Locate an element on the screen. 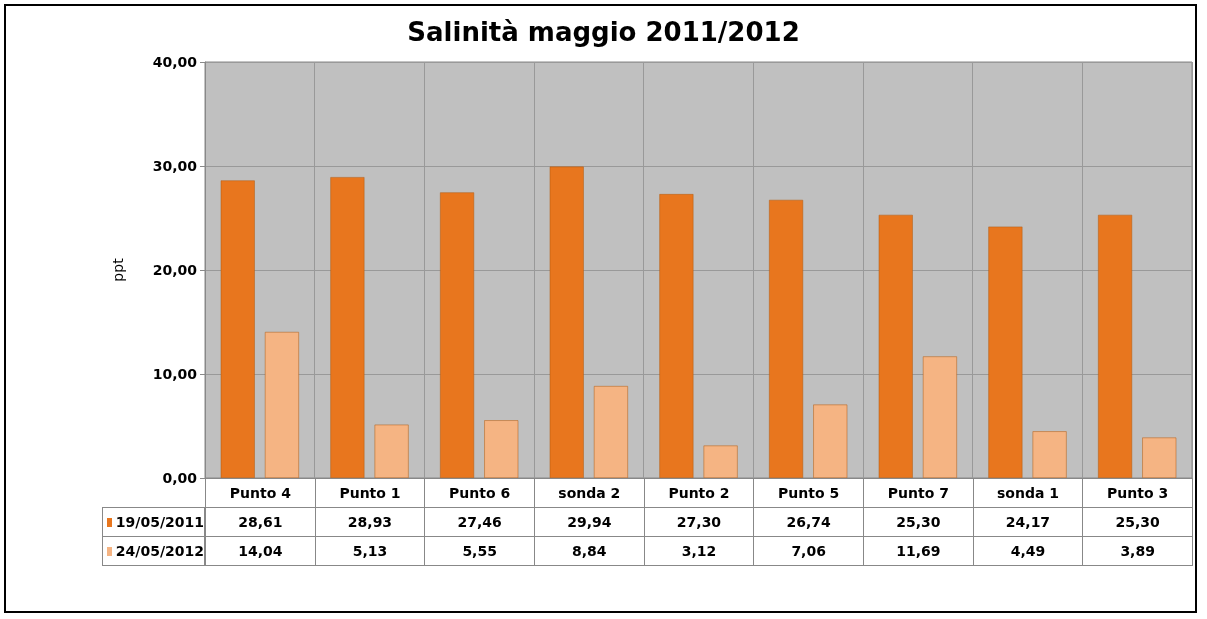  y-axis-title: ppt is located at coordinates (118, 269).